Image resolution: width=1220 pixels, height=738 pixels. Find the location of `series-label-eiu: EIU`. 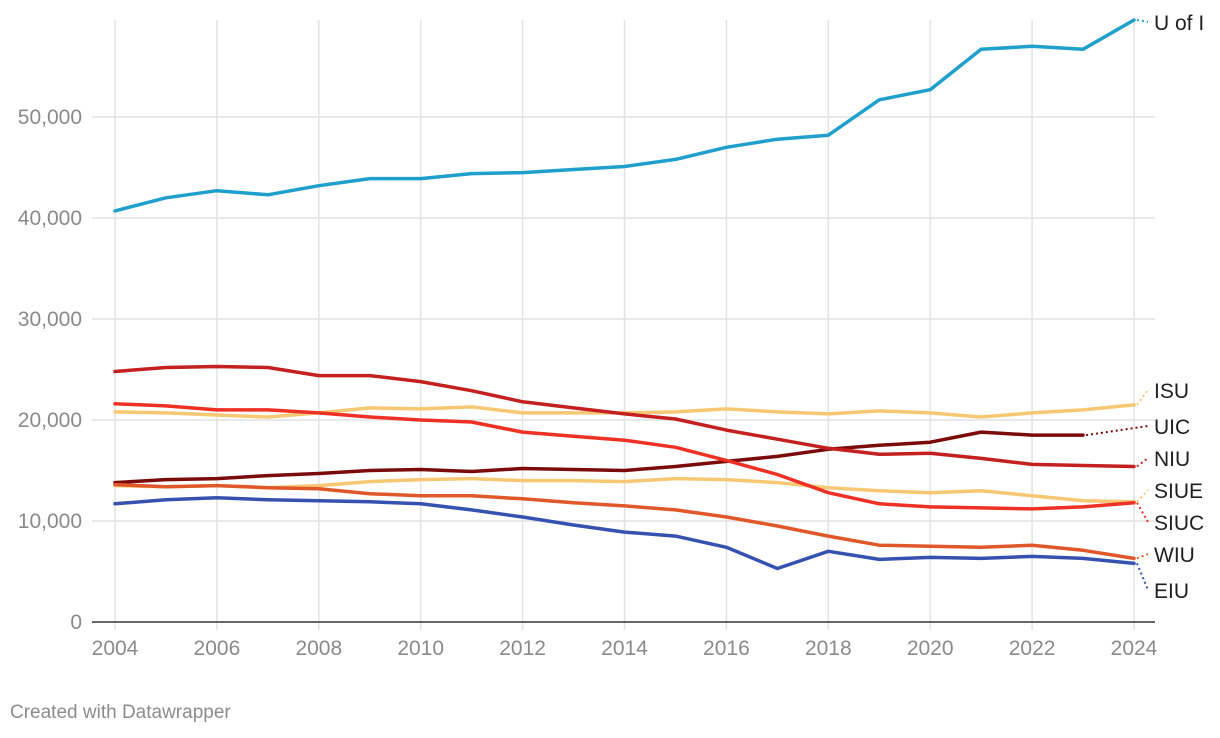

series-label-eiu: EIU is located at coordinates (1171, 591).